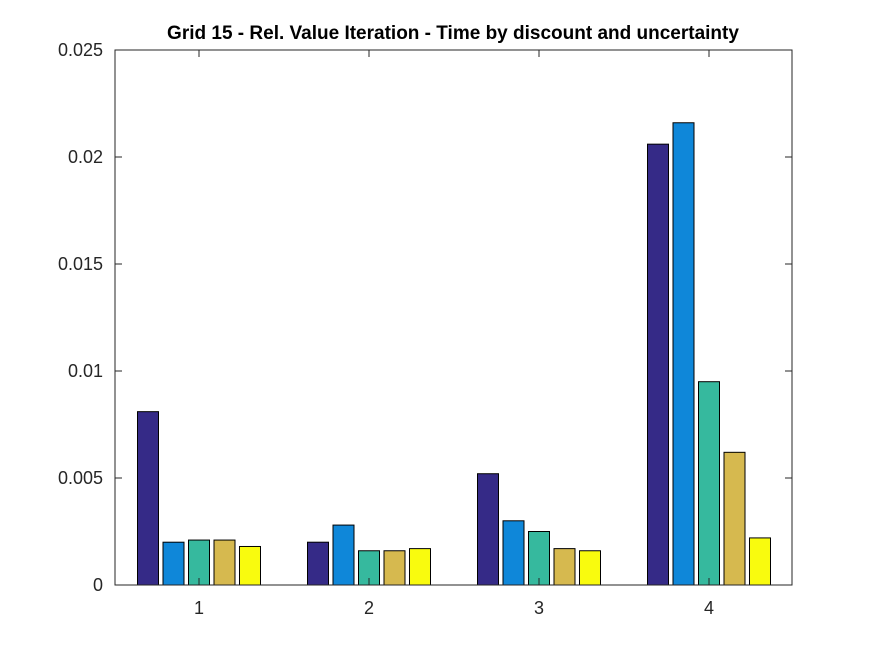 The image size is (875, 656). What do you see at coordinates (343, 555) in the screenshot?
I see `bar-s2-c2` at bounding box center [343, 555].